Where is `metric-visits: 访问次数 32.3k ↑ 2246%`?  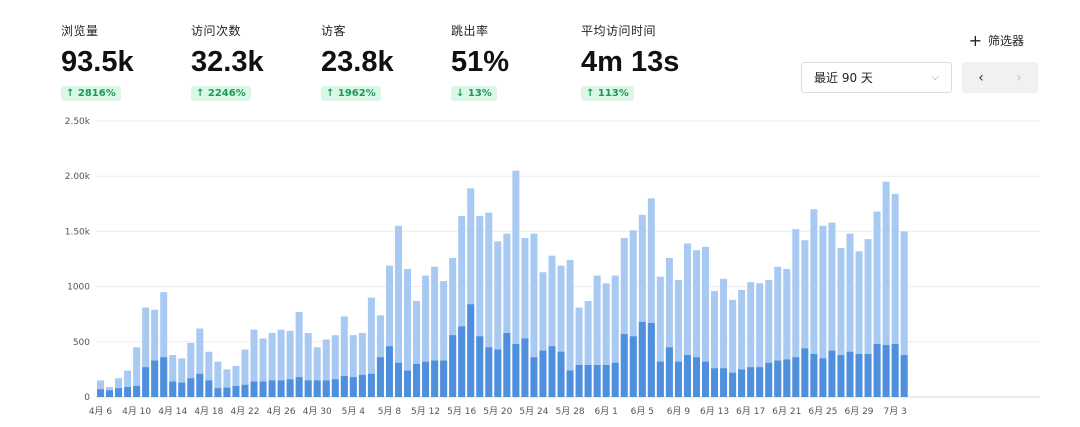 metric-visits: 访问次数 32.3k ↑ 2246% is located at coordinates (227, 61).